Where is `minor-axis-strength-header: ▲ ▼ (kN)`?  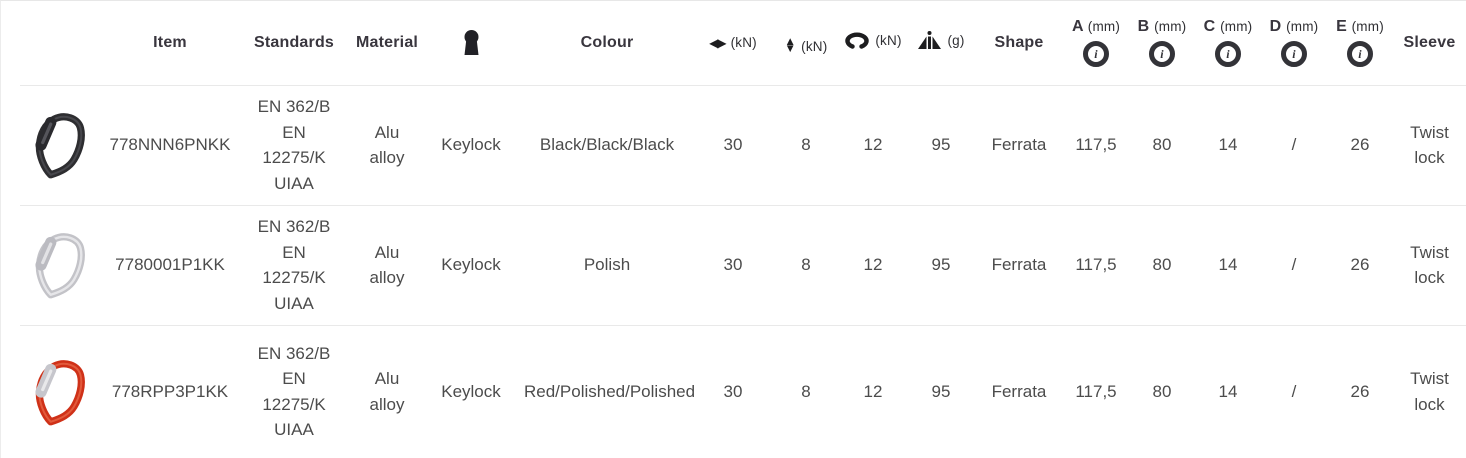
minor-axis-strength-header: ▲ ▼ (kN) is located at coordinates (806, 43).